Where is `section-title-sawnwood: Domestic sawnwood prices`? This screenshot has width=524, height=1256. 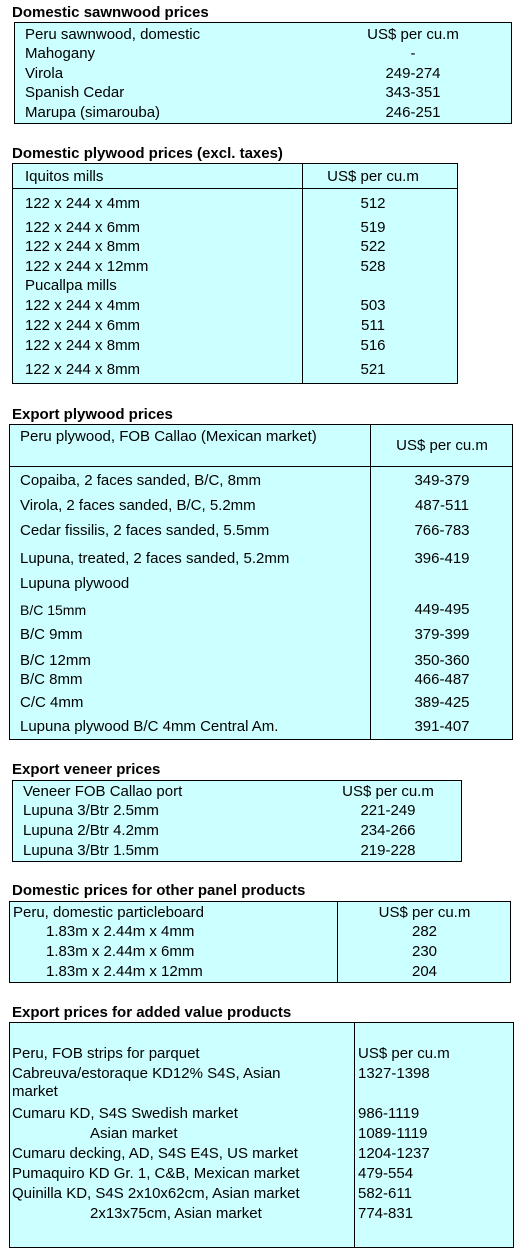
section-title-sawnwood: Domestic sawnwood prices is located at coordinates (110, 12).